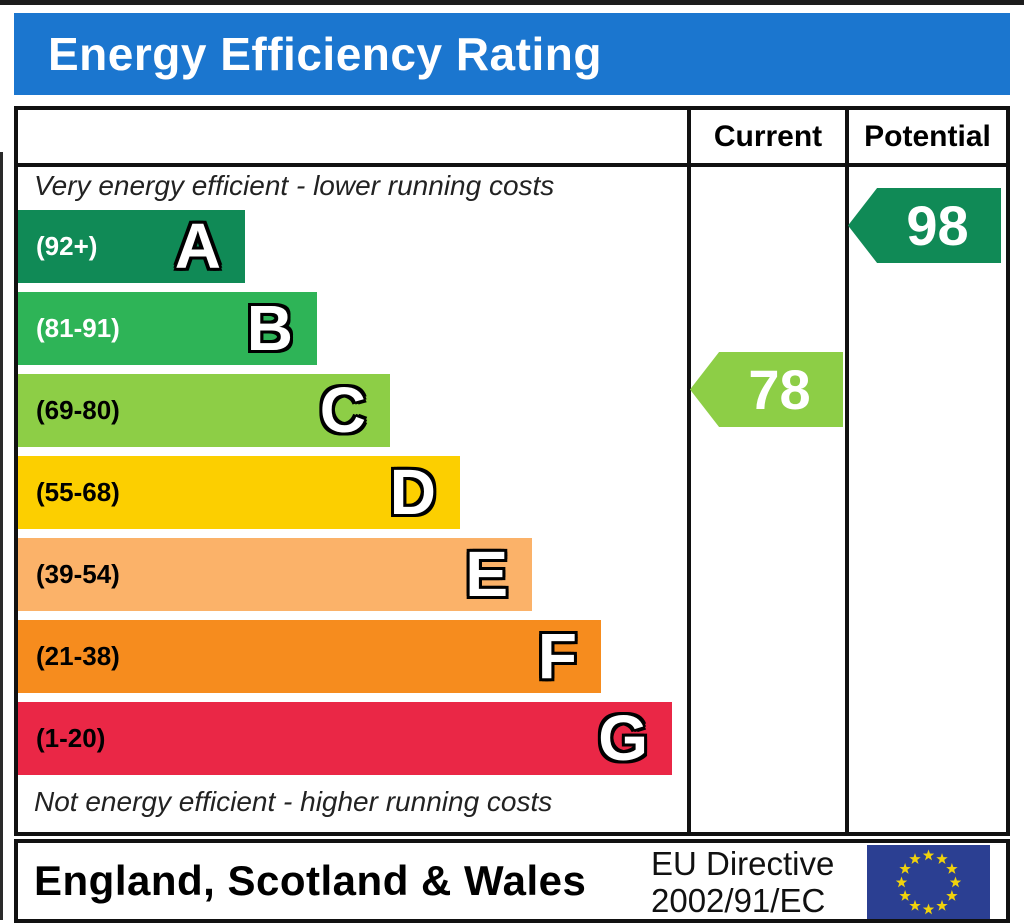 Image resolution: width=1024 pixels, height=923 pixels. I want to click on potential-rating-value: 98, so click(937, 225).